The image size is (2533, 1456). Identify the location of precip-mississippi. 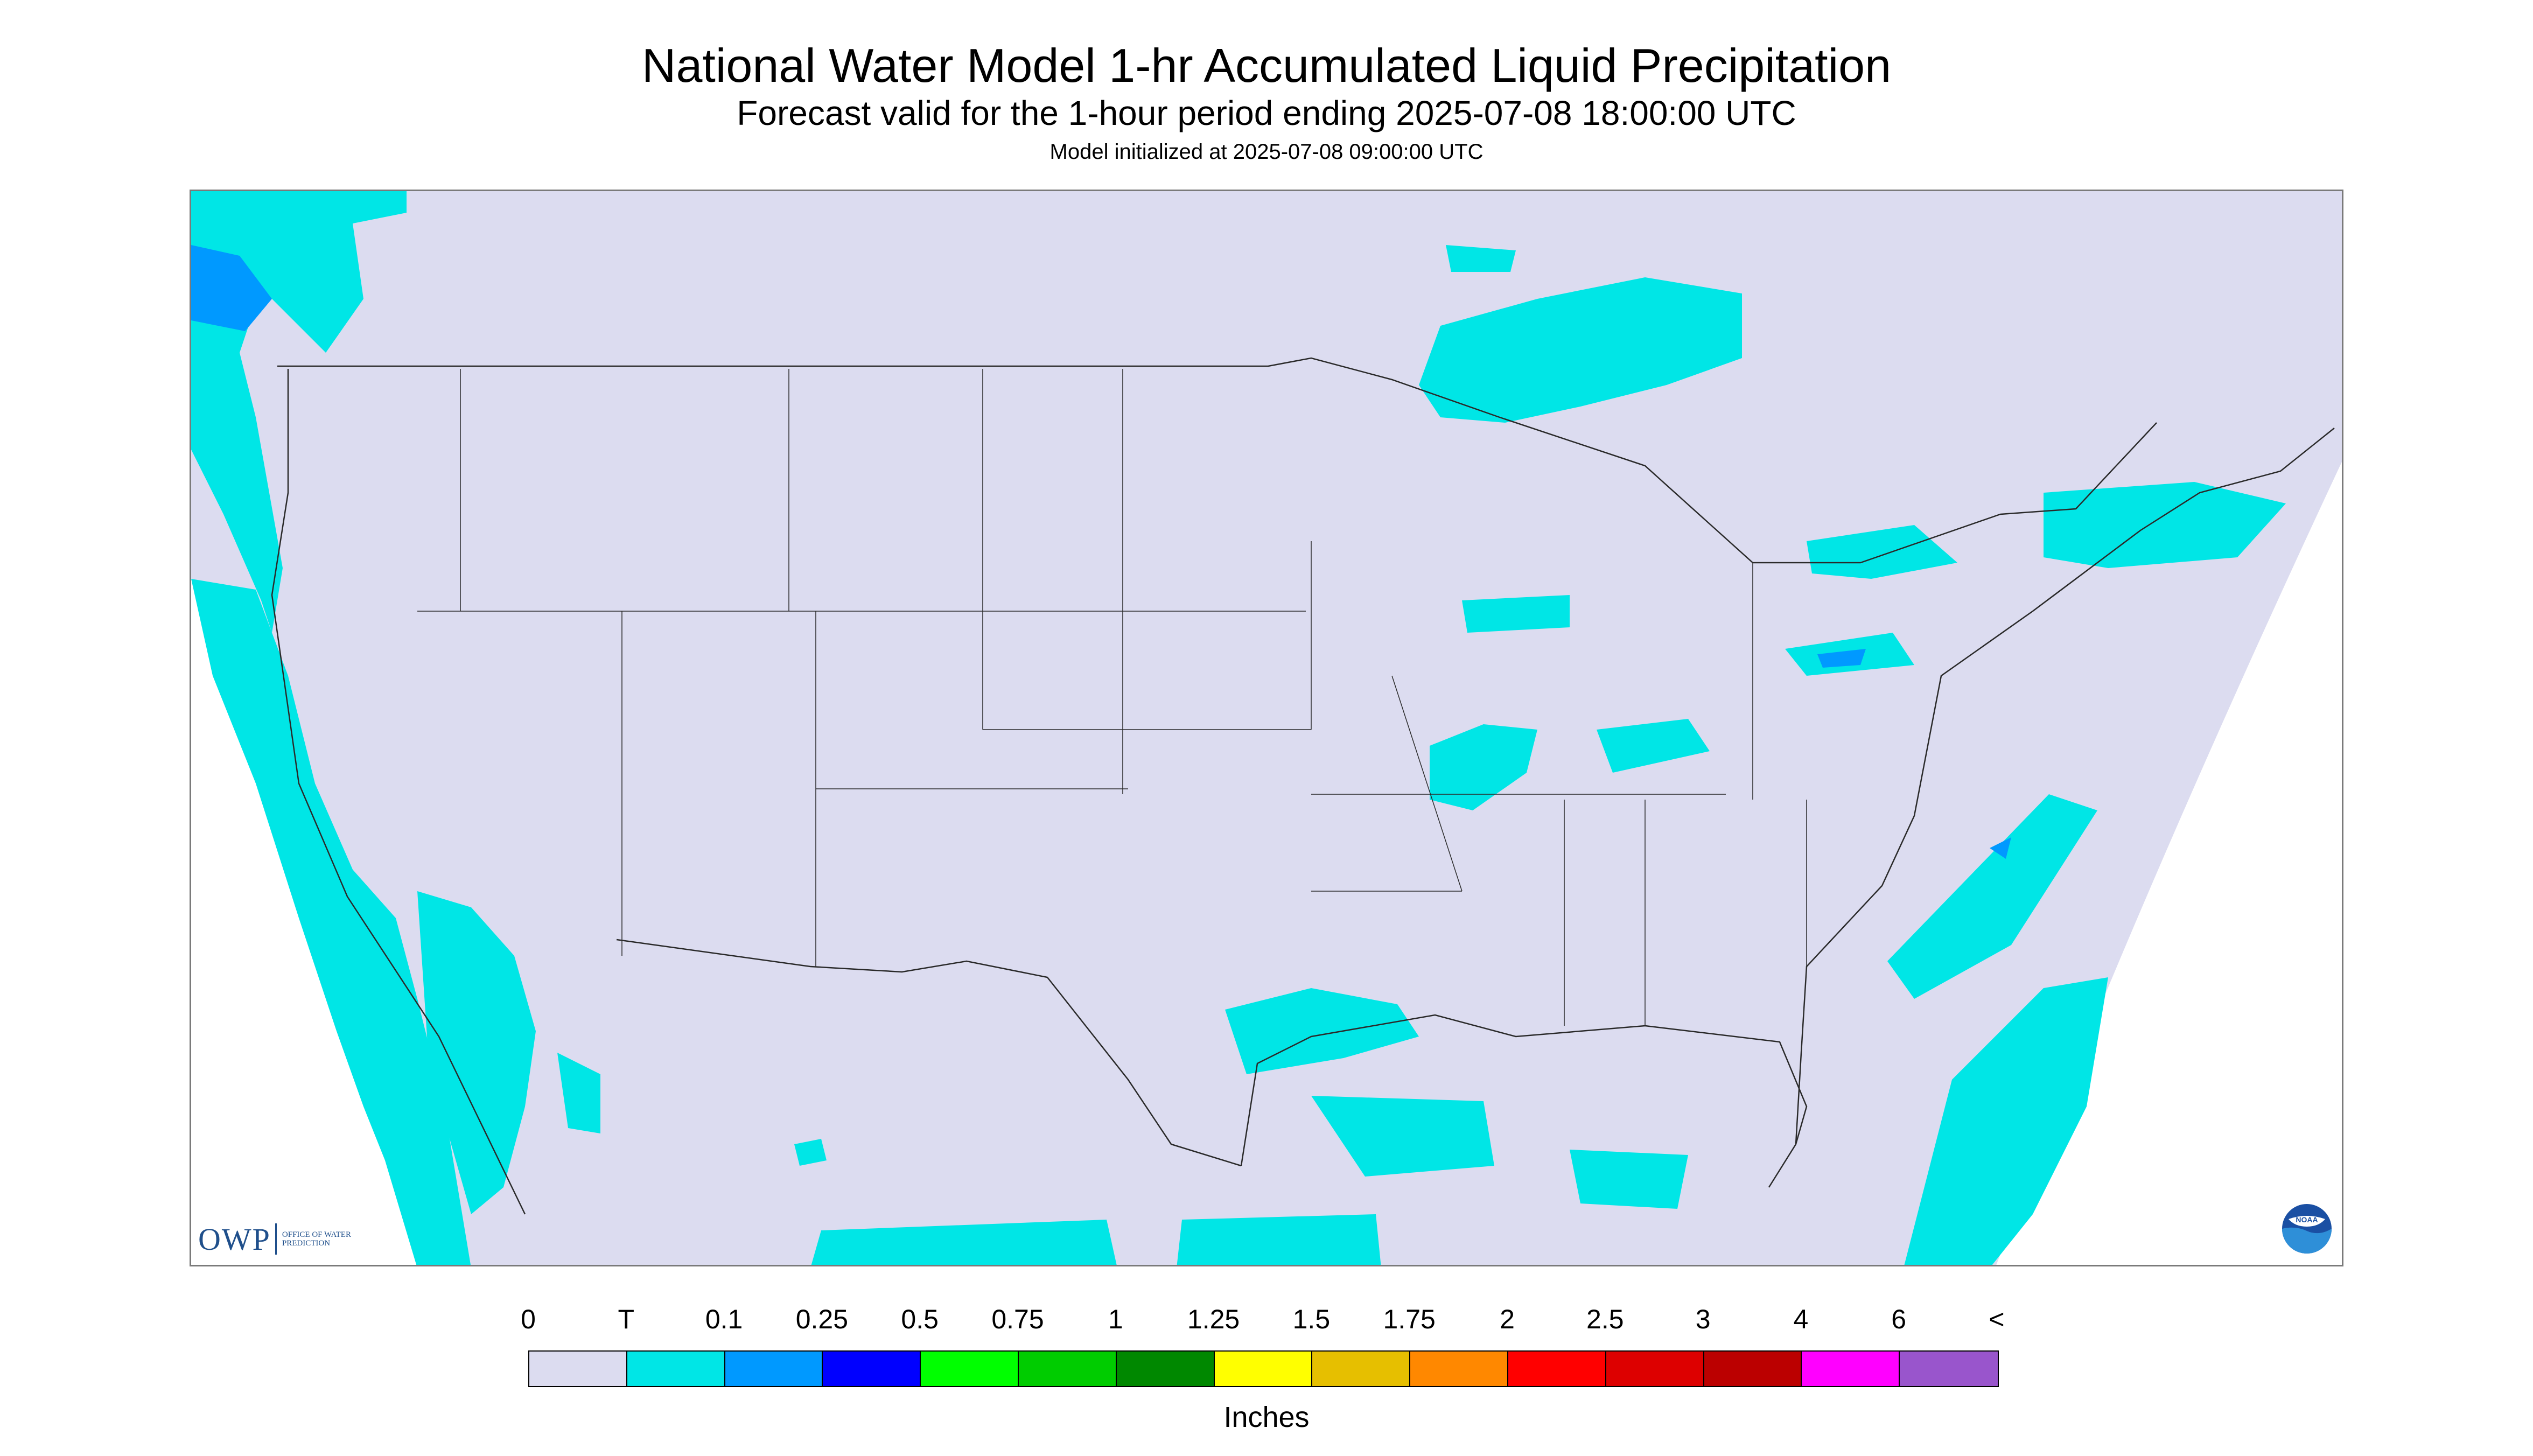
(1483, 767).